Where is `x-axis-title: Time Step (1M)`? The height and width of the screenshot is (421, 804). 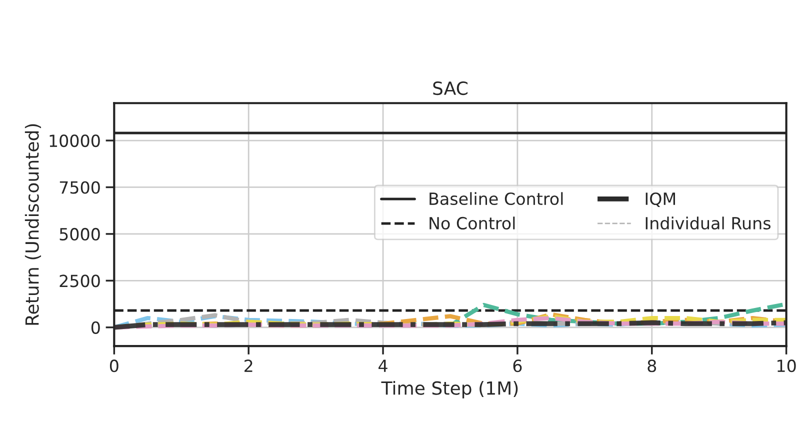 x-axis-title: Time Step (1M) is located at coordinates (449, 389).